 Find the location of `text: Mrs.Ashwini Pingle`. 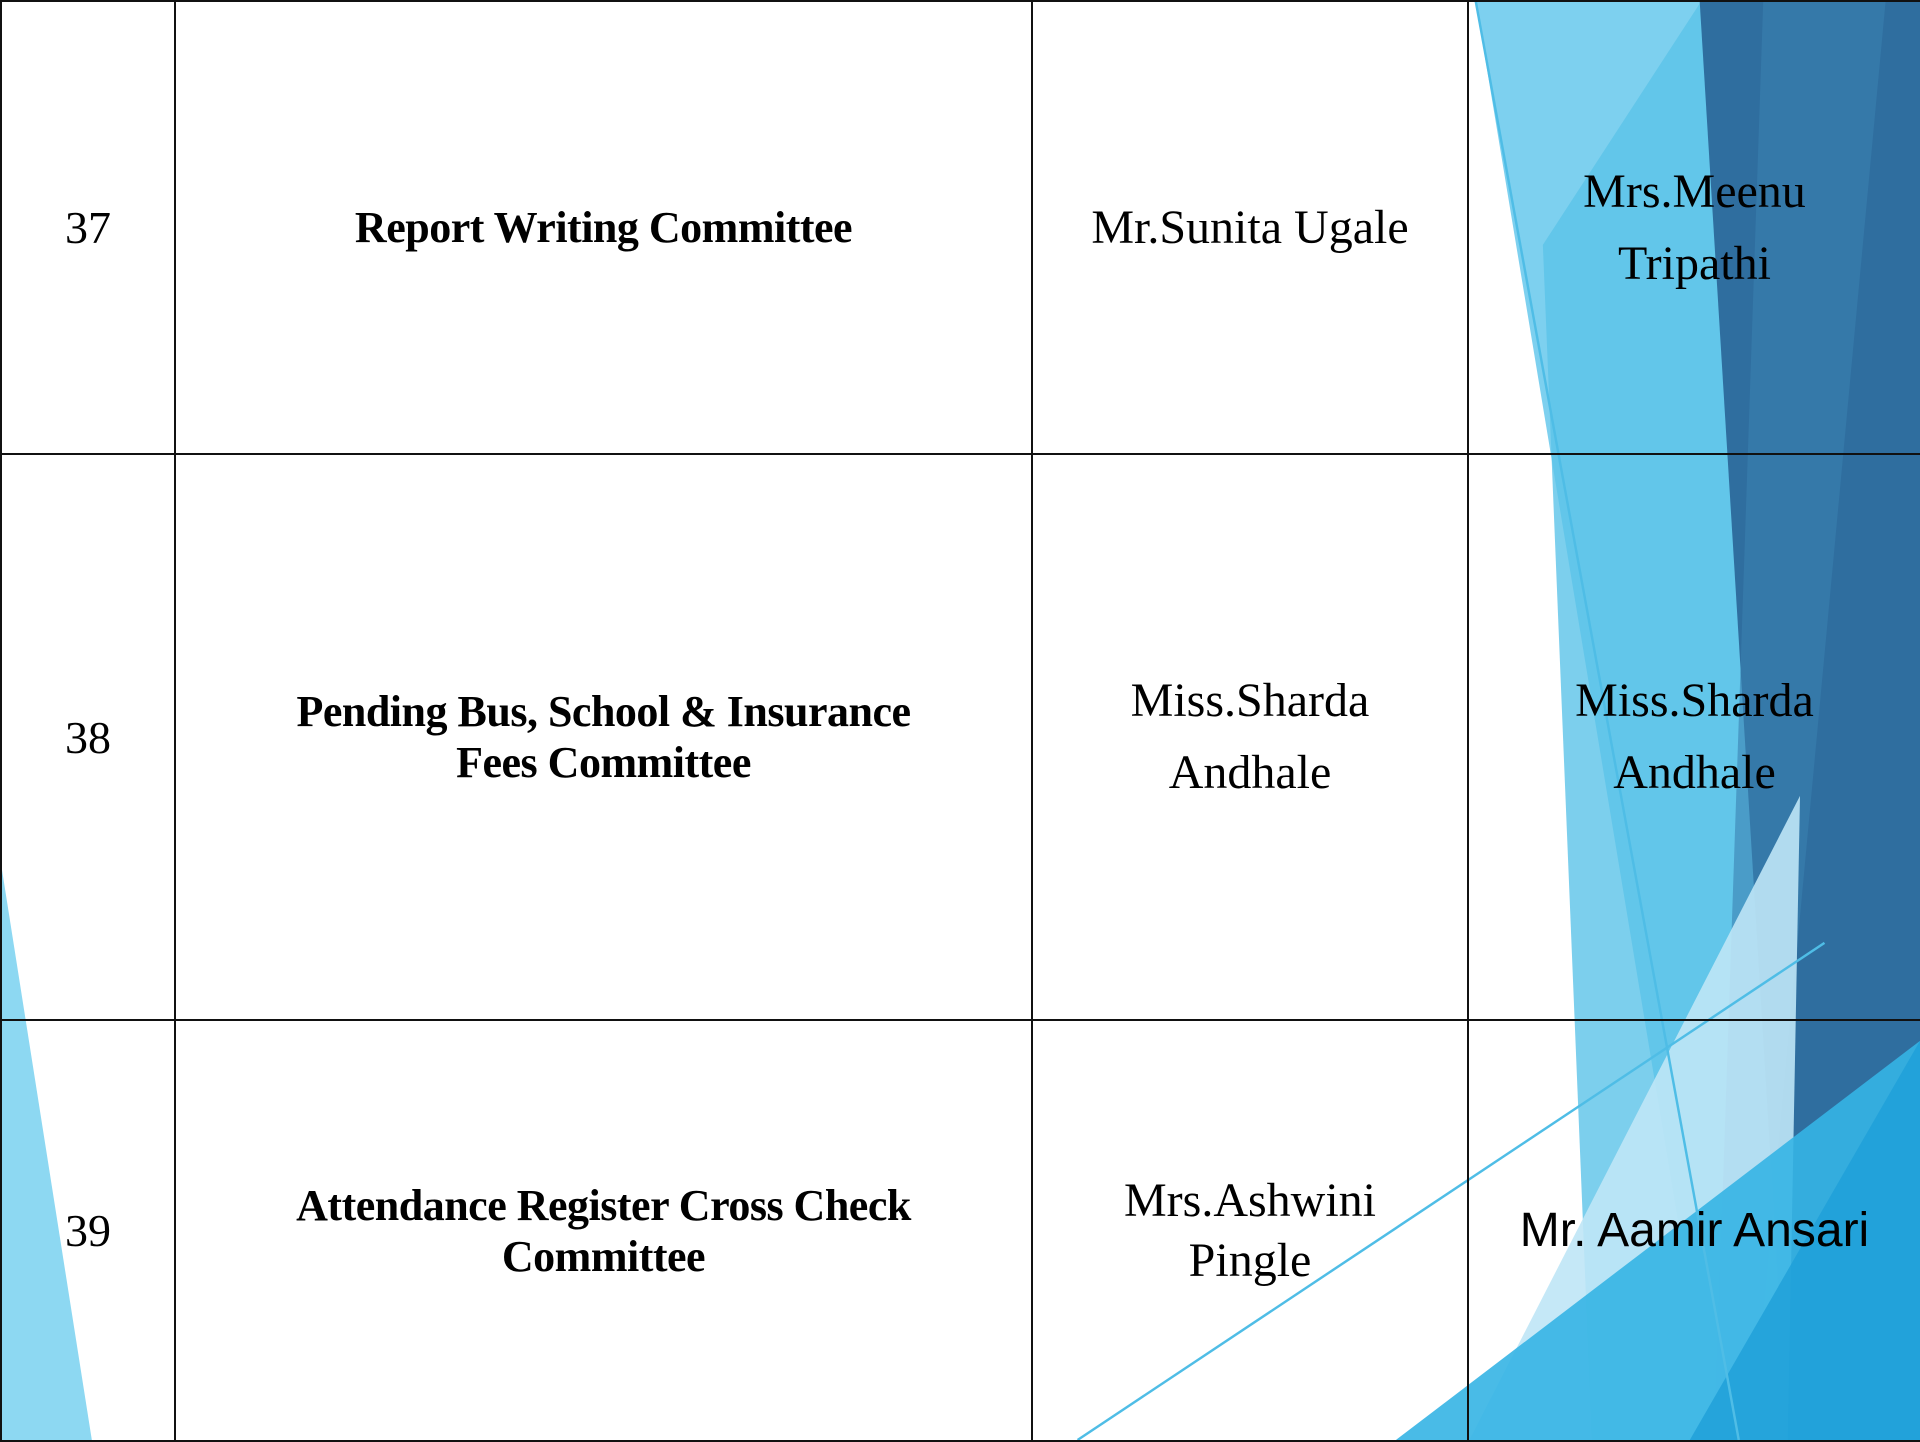

text: Mrs.Ashwini Pingle is located at coordinates (1250, 1230).